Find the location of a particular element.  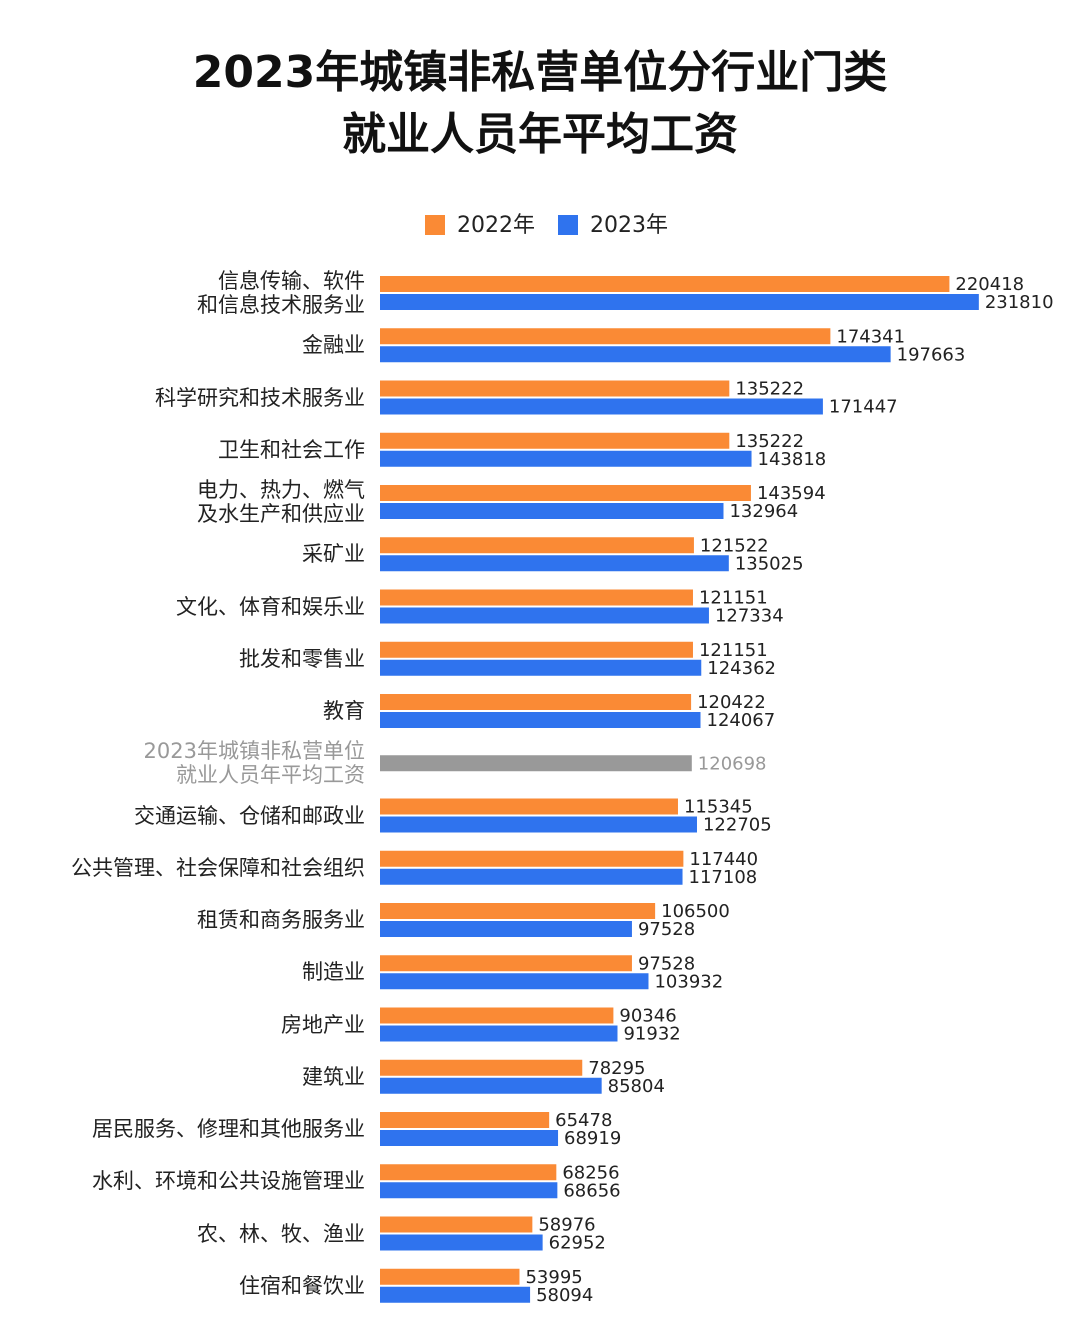

value-label: 117108 is located at coordinates (723, 877).